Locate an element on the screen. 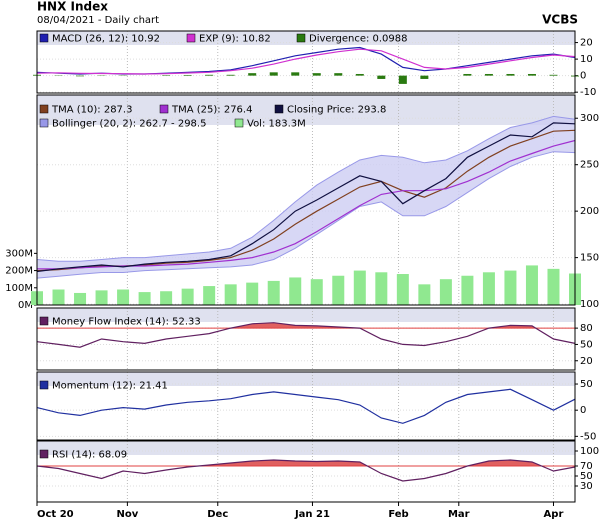  x-tick-label: Nov is located at coordinates (128, 514).